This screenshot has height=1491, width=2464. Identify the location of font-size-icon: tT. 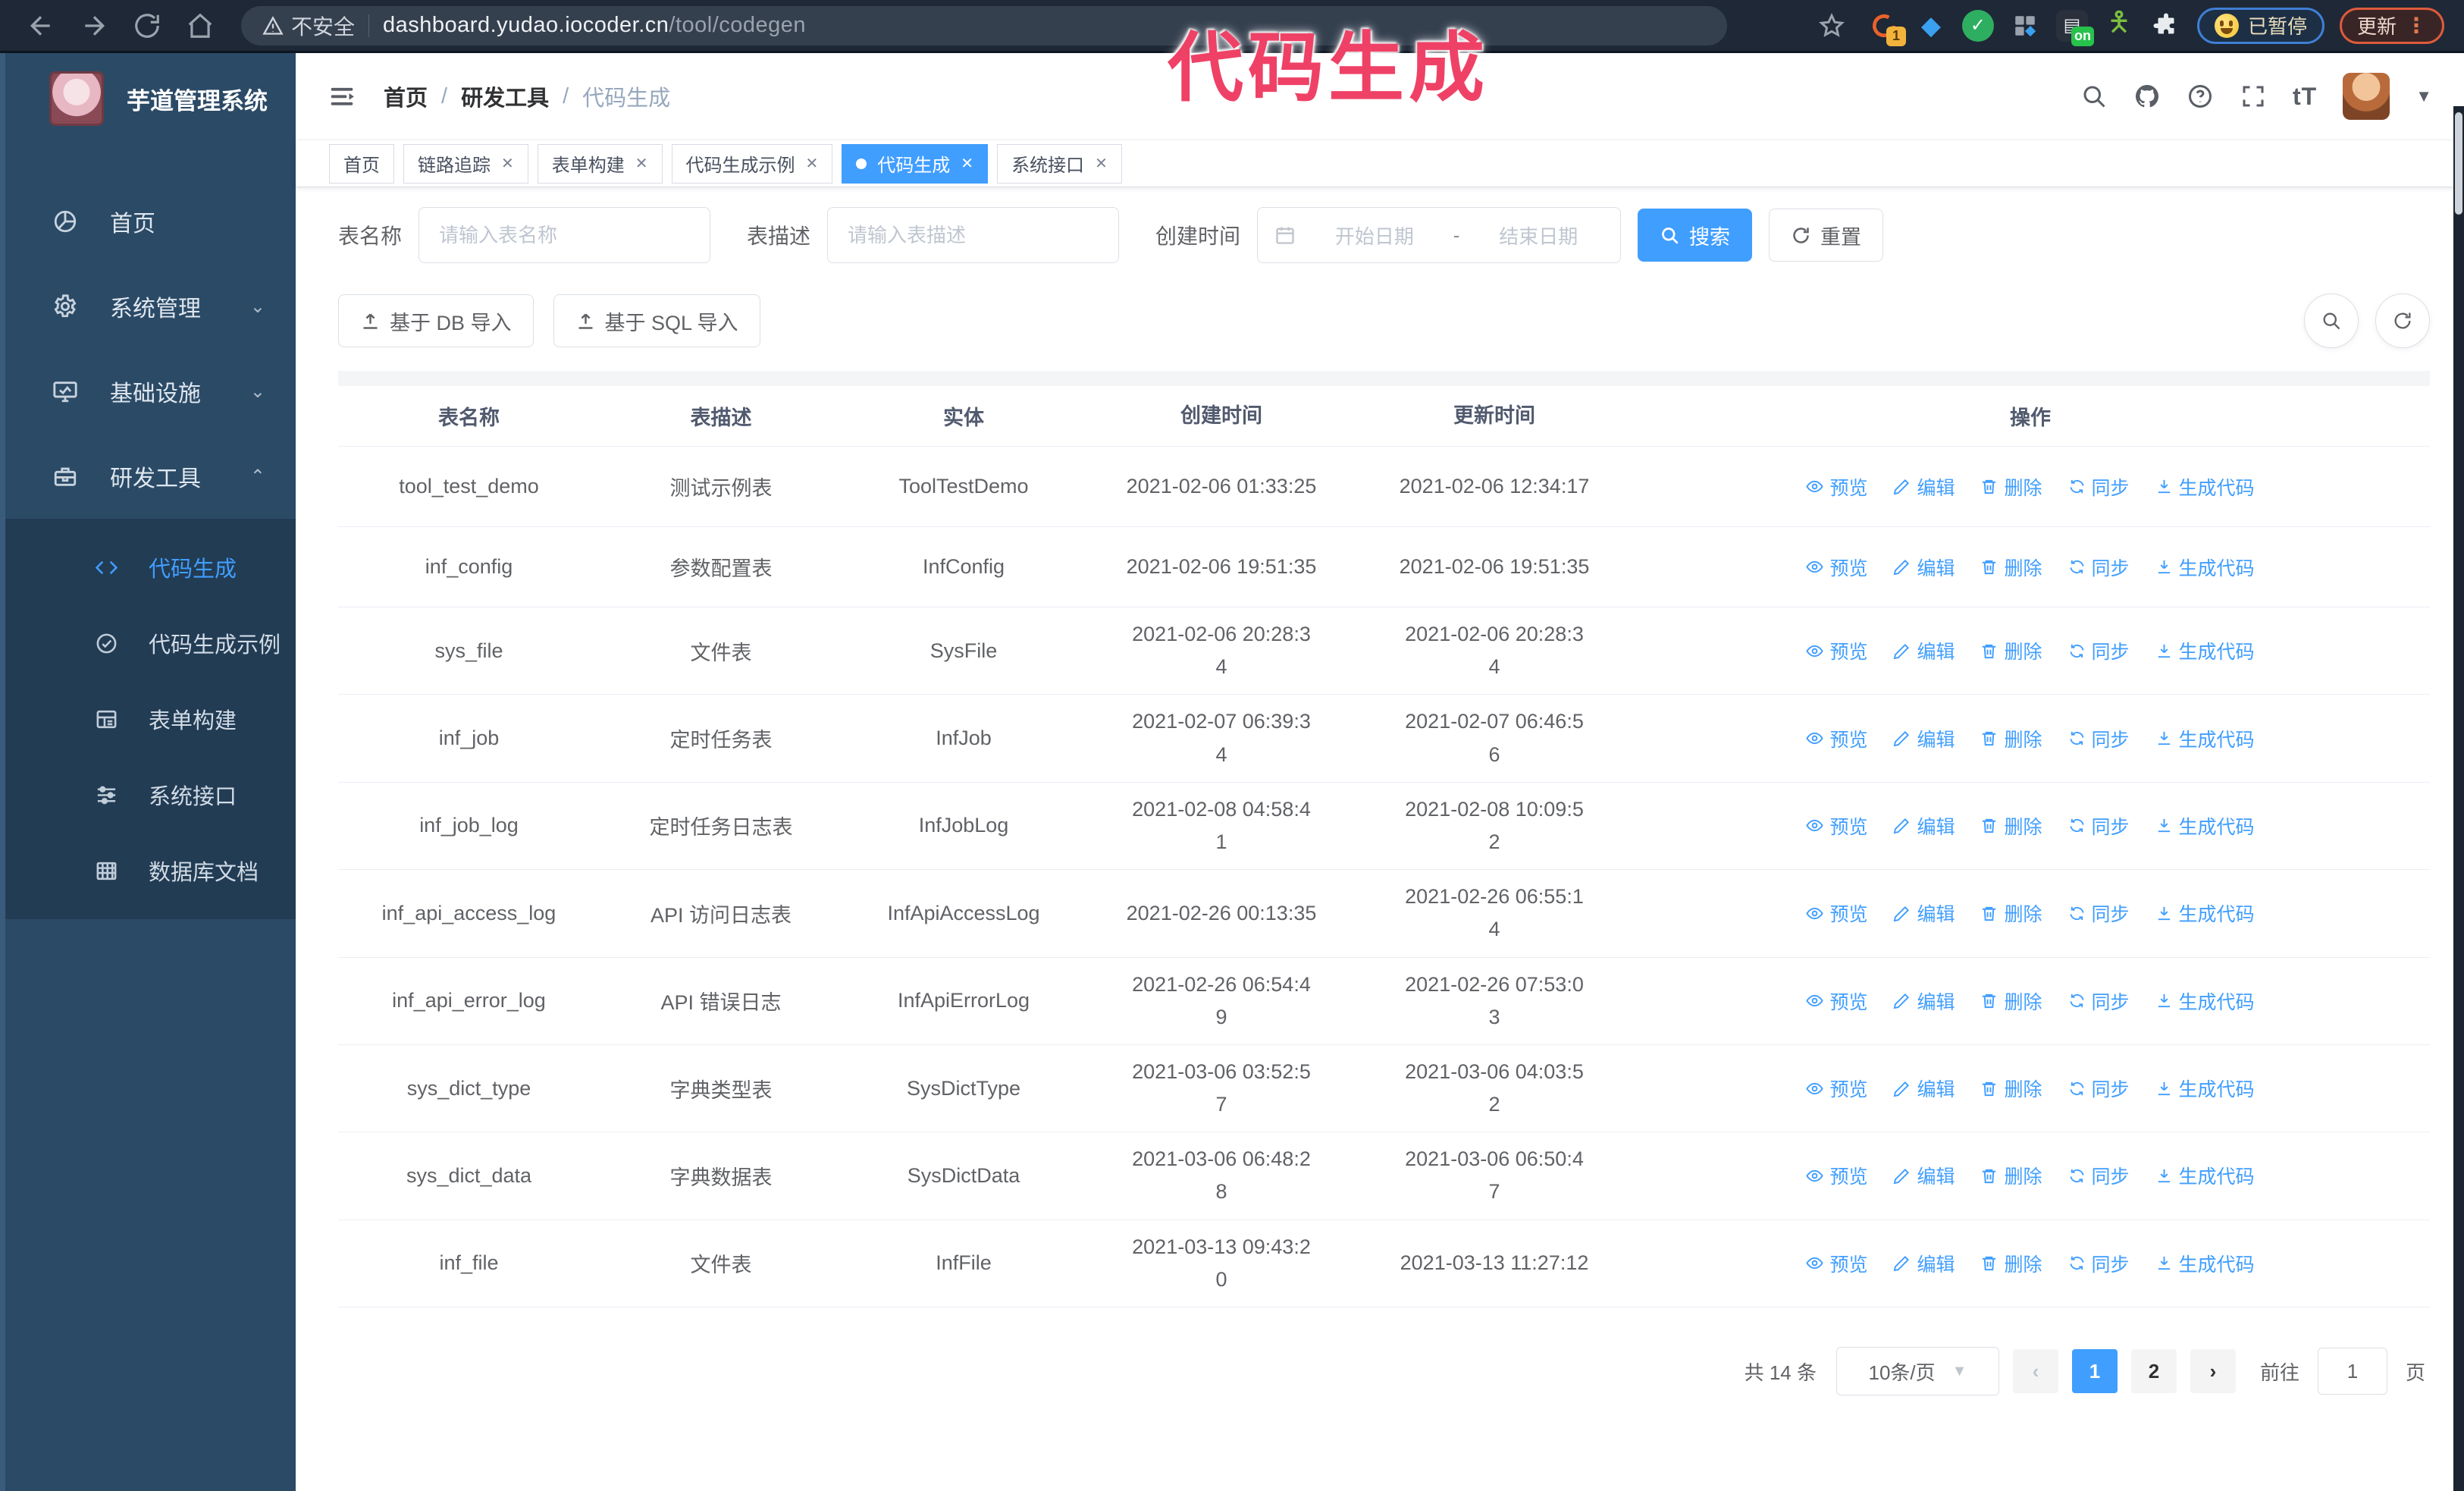
(2305, 96).